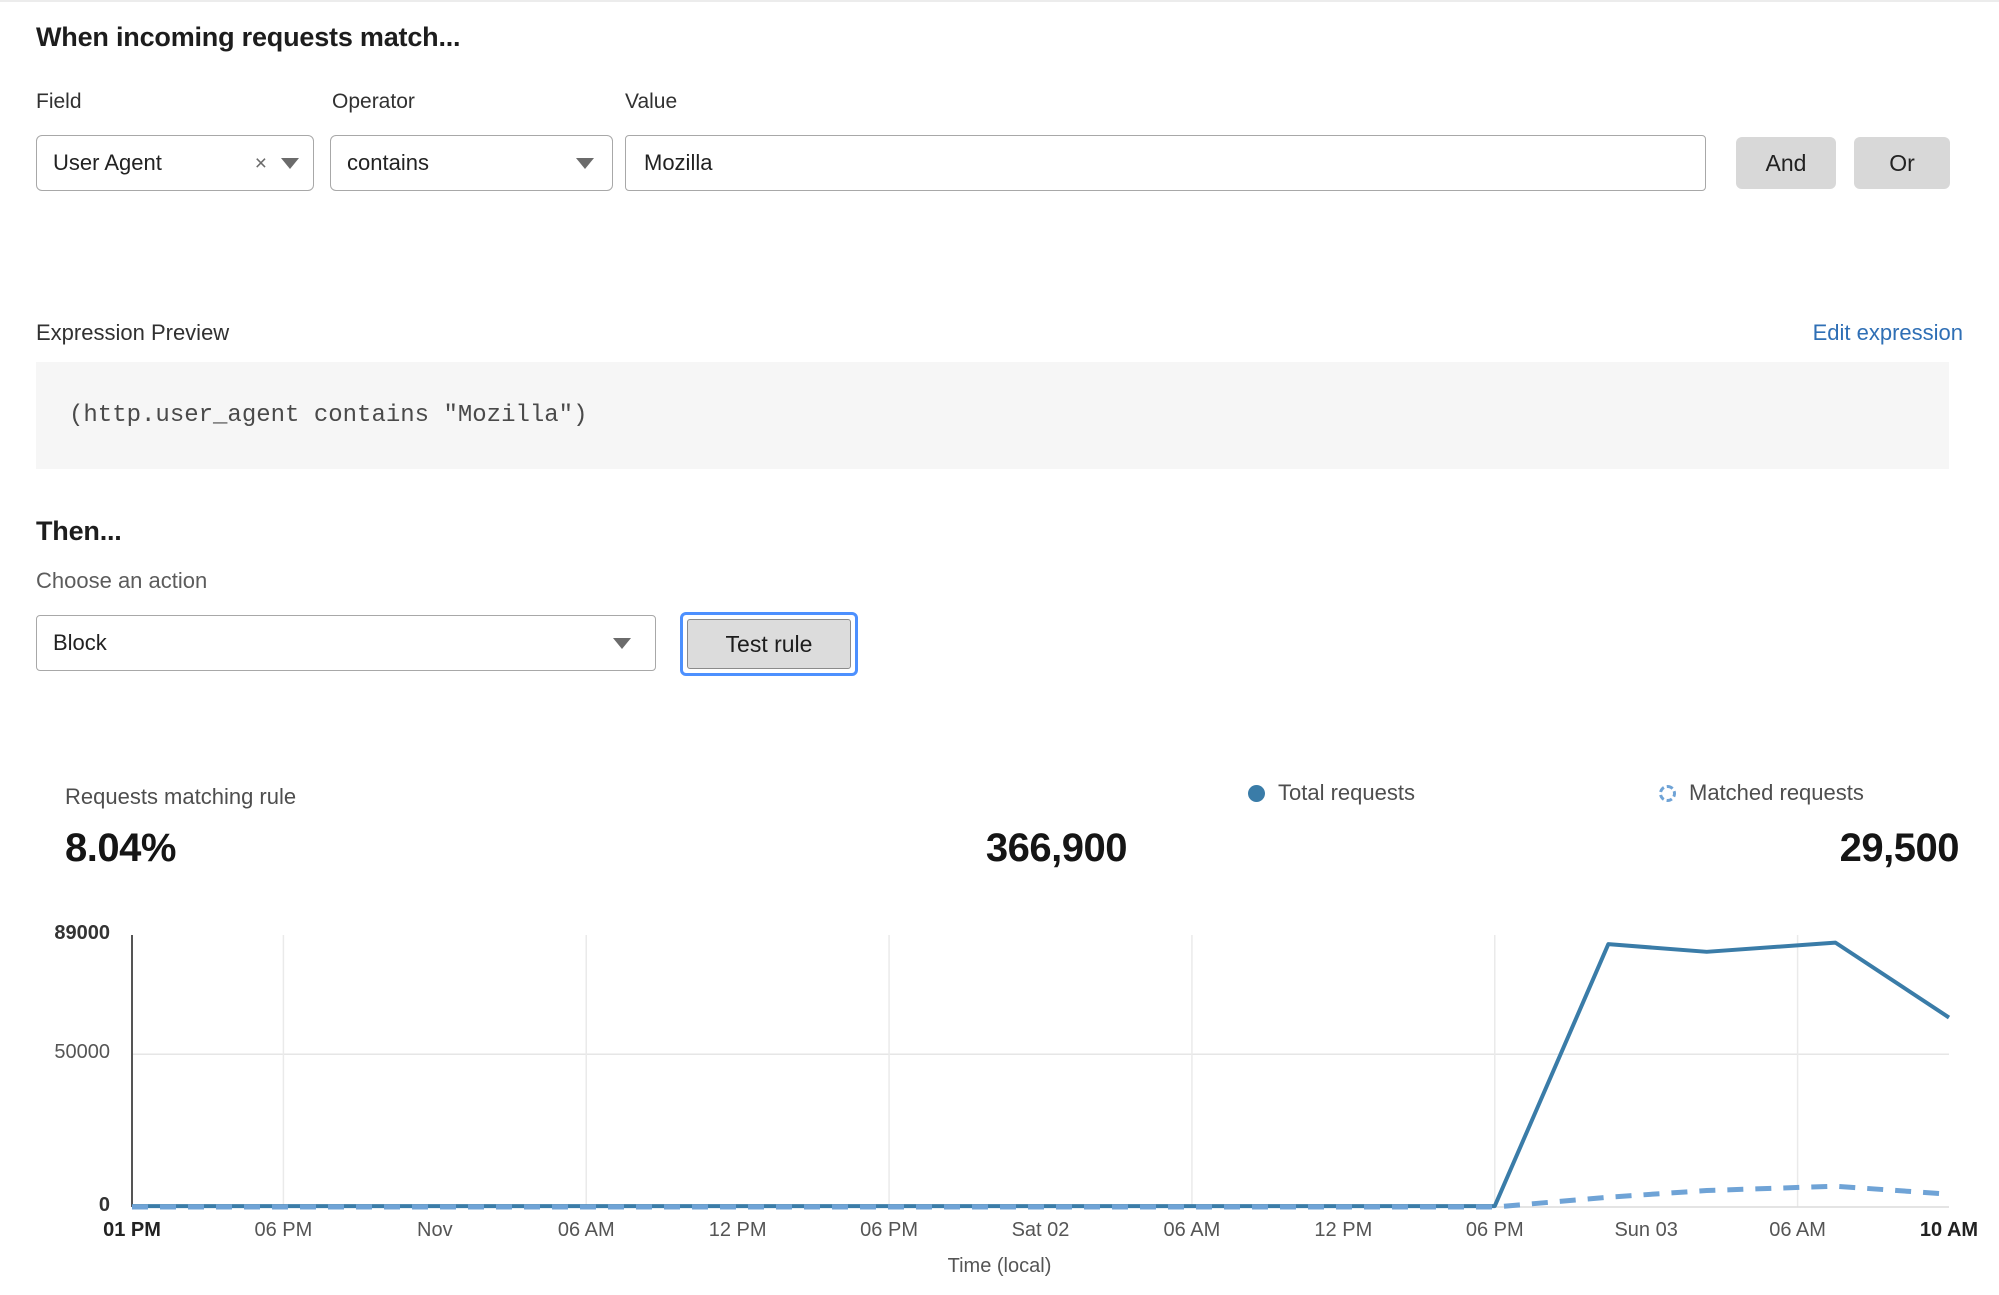 The width and height of the screenshot is (1999, 1295). I want to click on x-axis-tick: Nov, so click(435, 1230).